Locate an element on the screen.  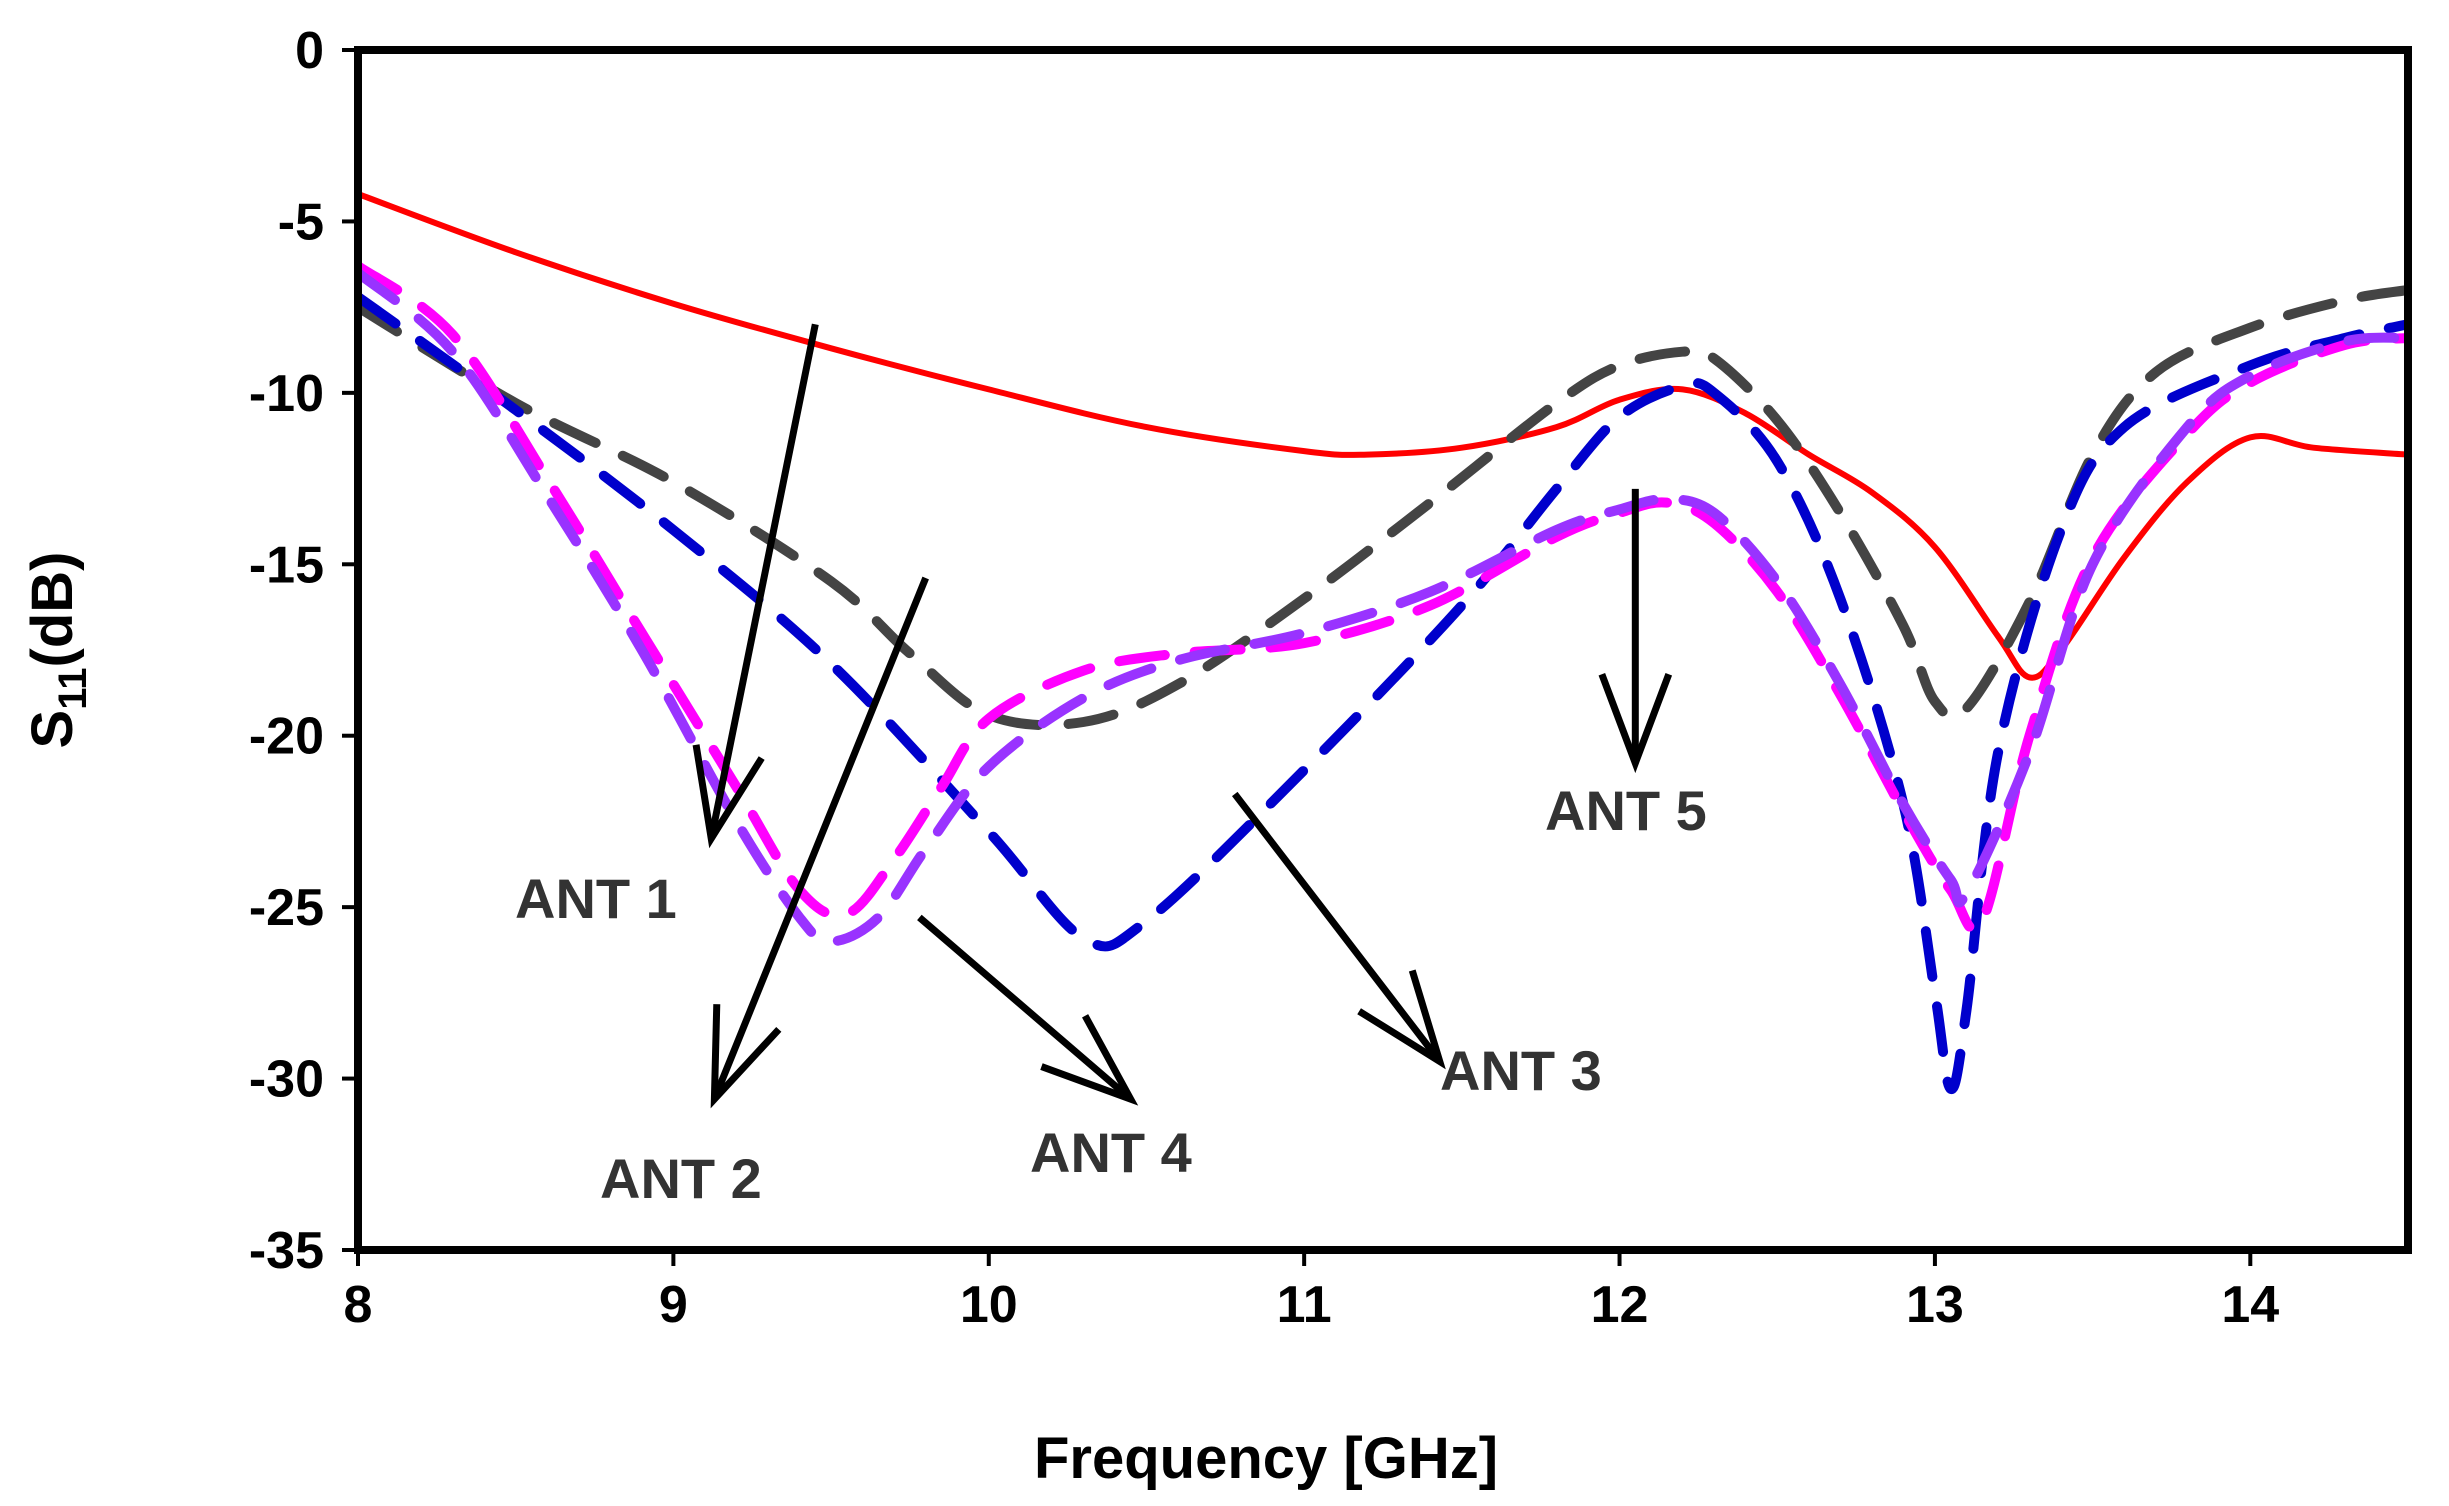
y-tick-label-30: -30 is located at coordinates (286, 1080).